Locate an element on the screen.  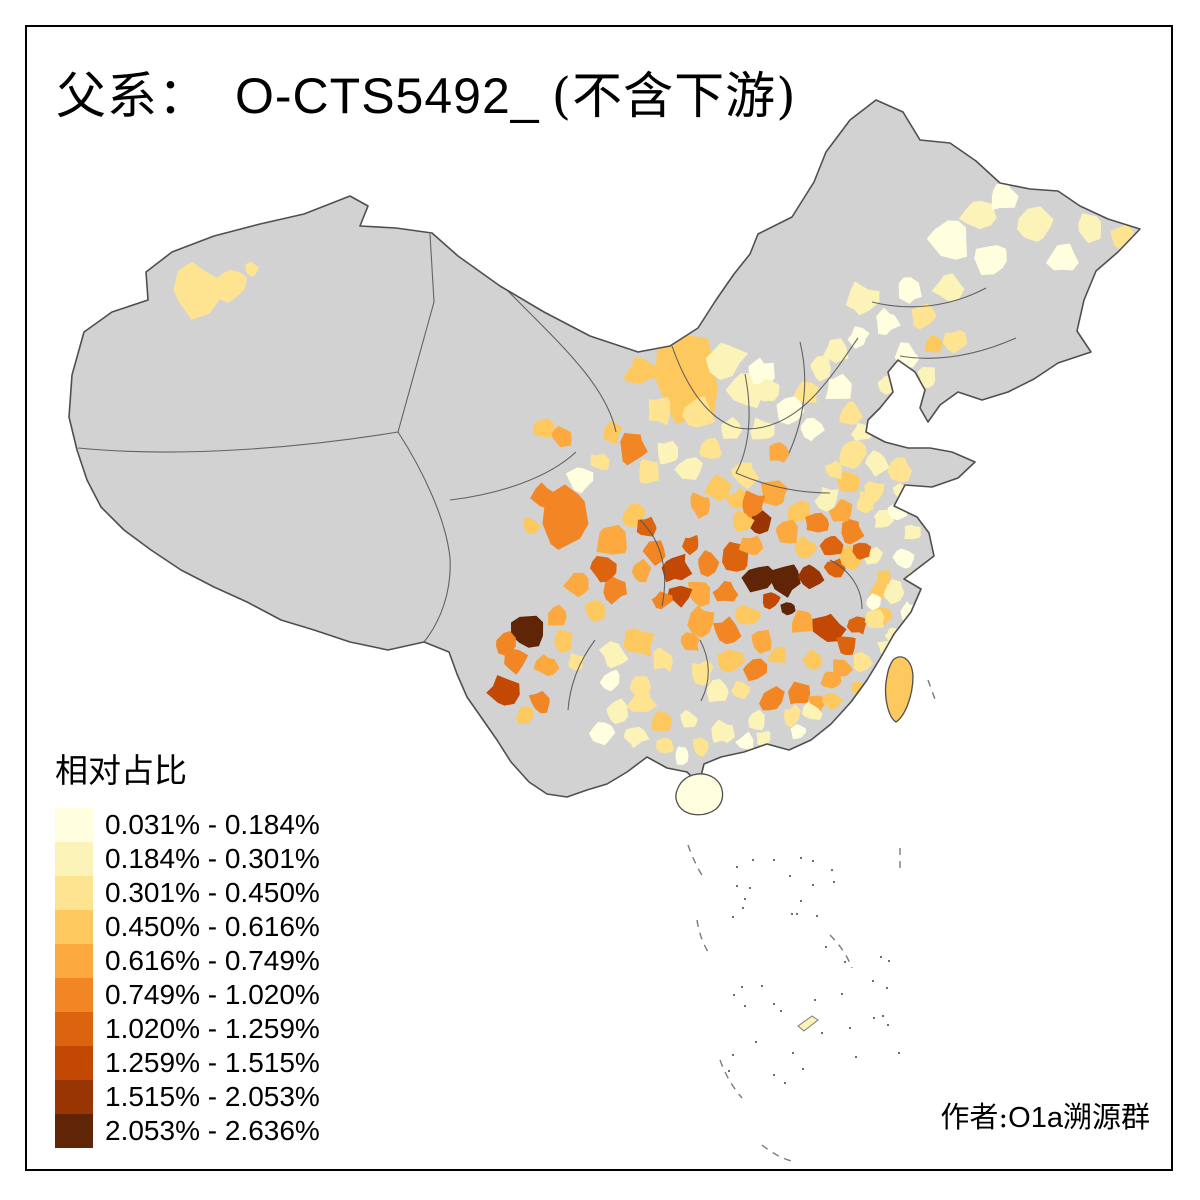
legend-row: 2.053% - 2.636% is located at coordinates (187, 1131).